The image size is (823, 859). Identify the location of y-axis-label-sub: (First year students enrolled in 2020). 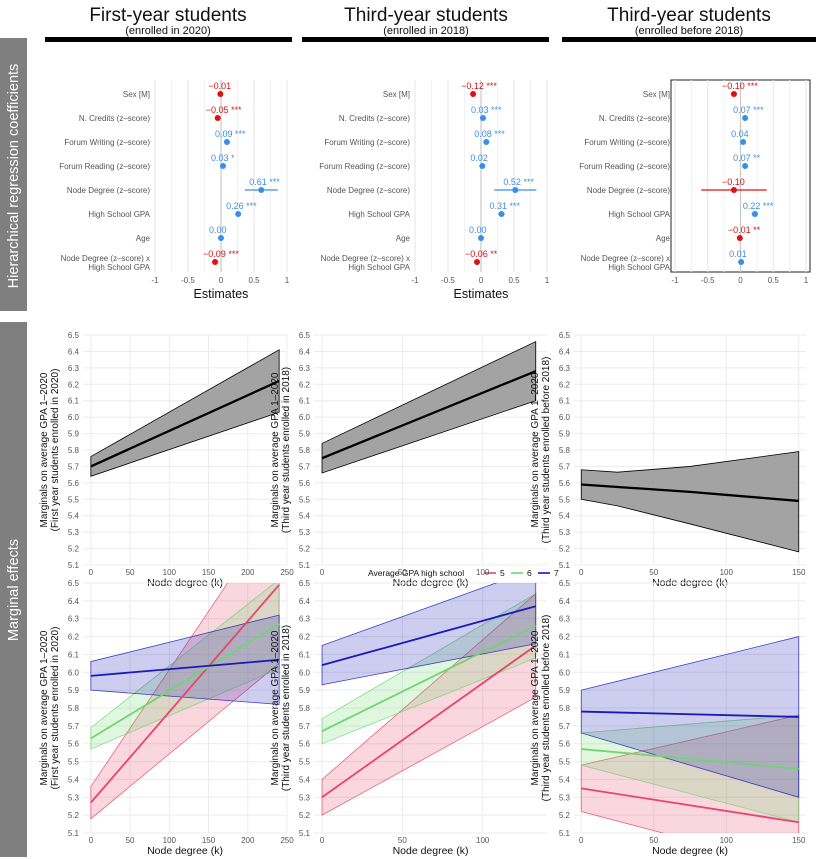
(55, 708).